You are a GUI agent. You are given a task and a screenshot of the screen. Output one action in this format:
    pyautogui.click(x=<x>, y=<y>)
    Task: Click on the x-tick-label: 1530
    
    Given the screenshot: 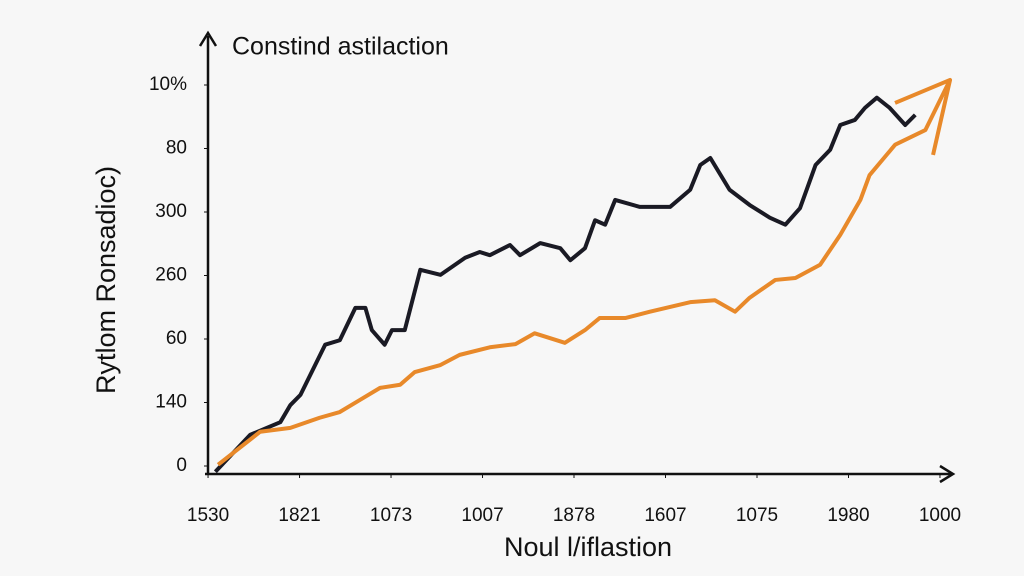 What is the action you would take?
    pyautogui.click(x=208, y=515)
    